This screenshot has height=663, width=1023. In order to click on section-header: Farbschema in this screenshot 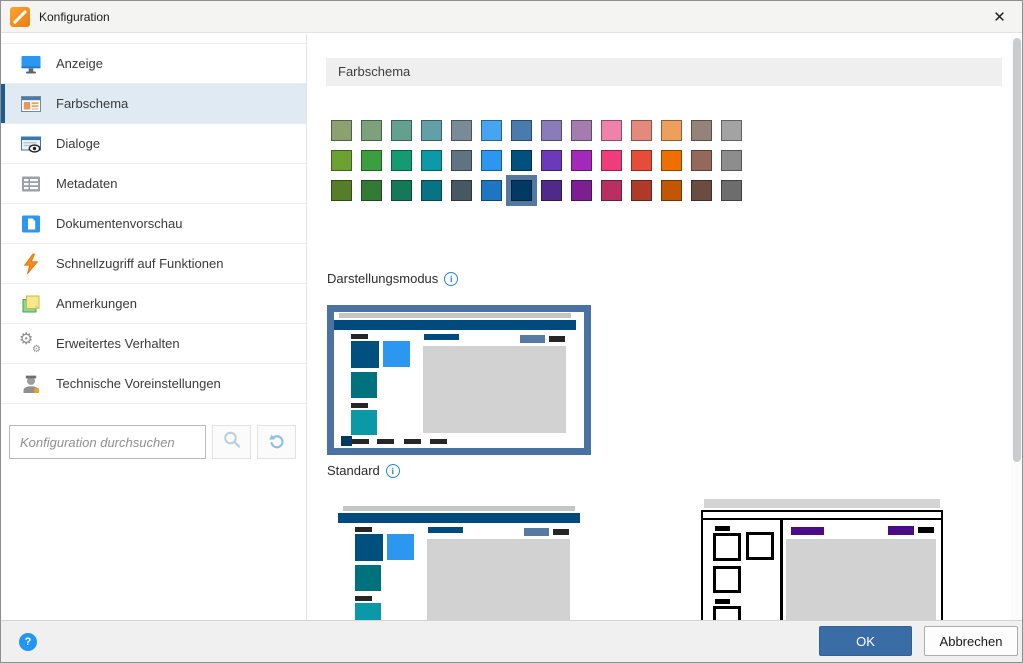, I will do `click(664, 72)`.